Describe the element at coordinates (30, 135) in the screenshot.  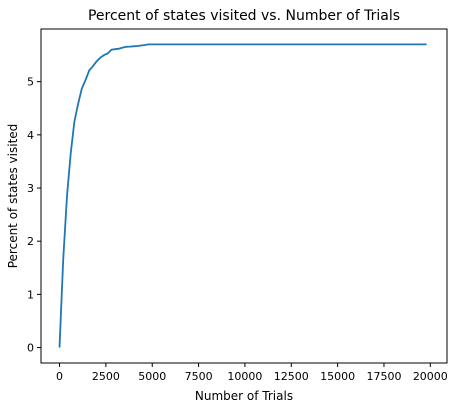
I see `y-tick-label: 4` at that location.